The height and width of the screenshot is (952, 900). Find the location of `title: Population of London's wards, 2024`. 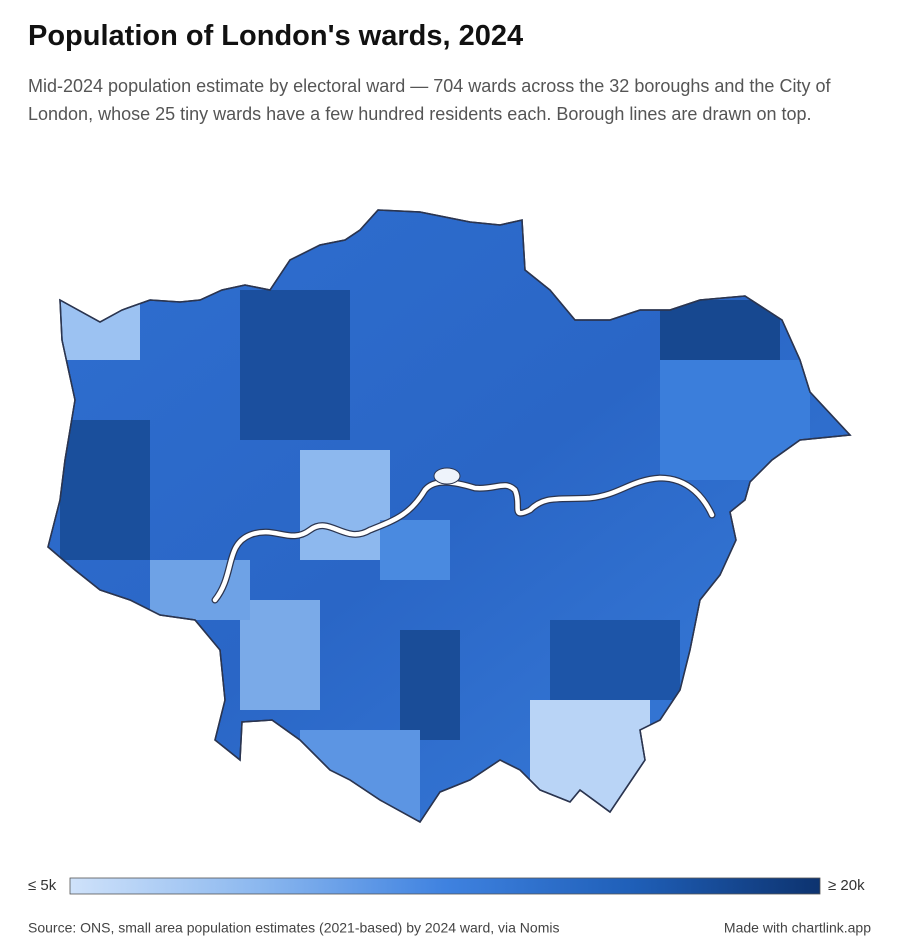

title: Population of London's wards, 2024 is located at coordinates (276, 36).